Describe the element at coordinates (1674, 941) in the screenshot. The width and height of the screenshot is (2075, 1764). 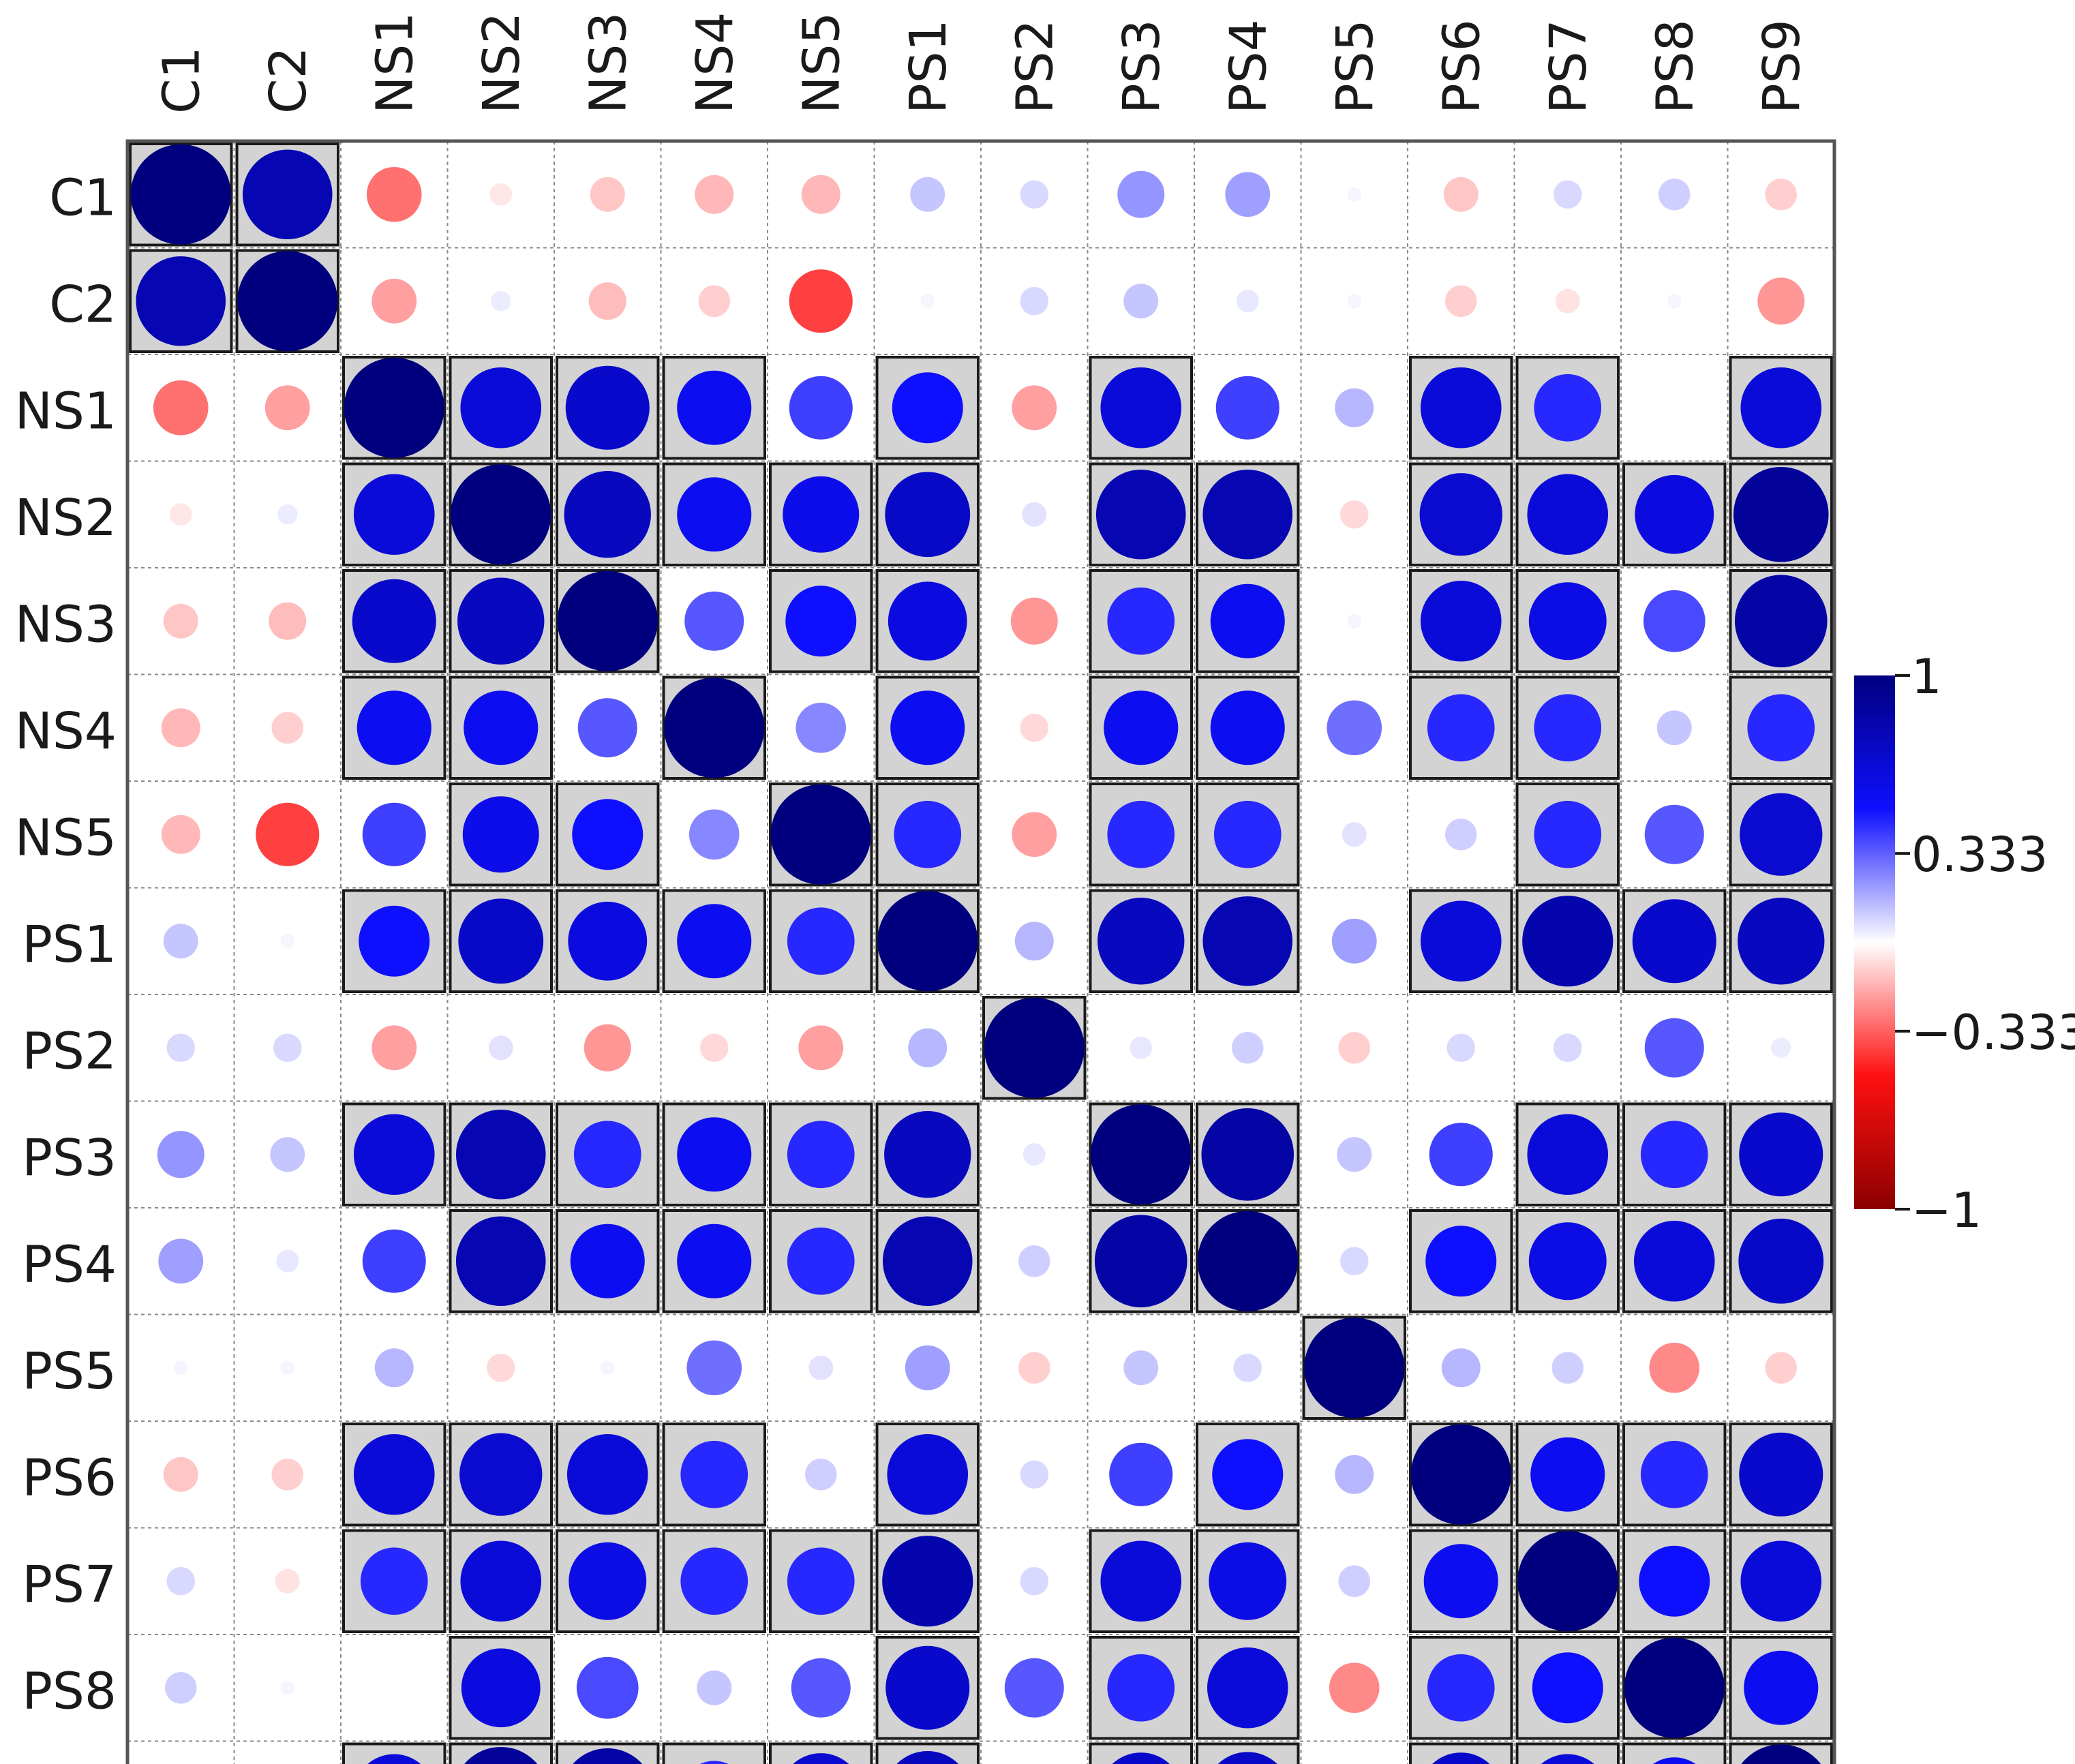
I see `correlation-circle-PS1-PS8` at that location.